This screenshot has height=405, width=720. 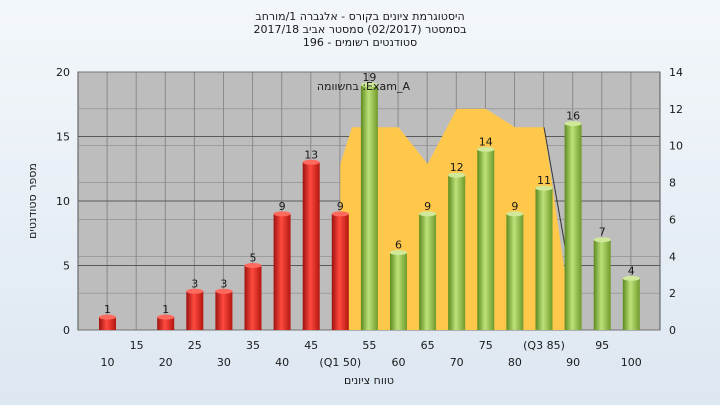 I want to click on bar-value-label-35: 5, so click(x=253, y=258).